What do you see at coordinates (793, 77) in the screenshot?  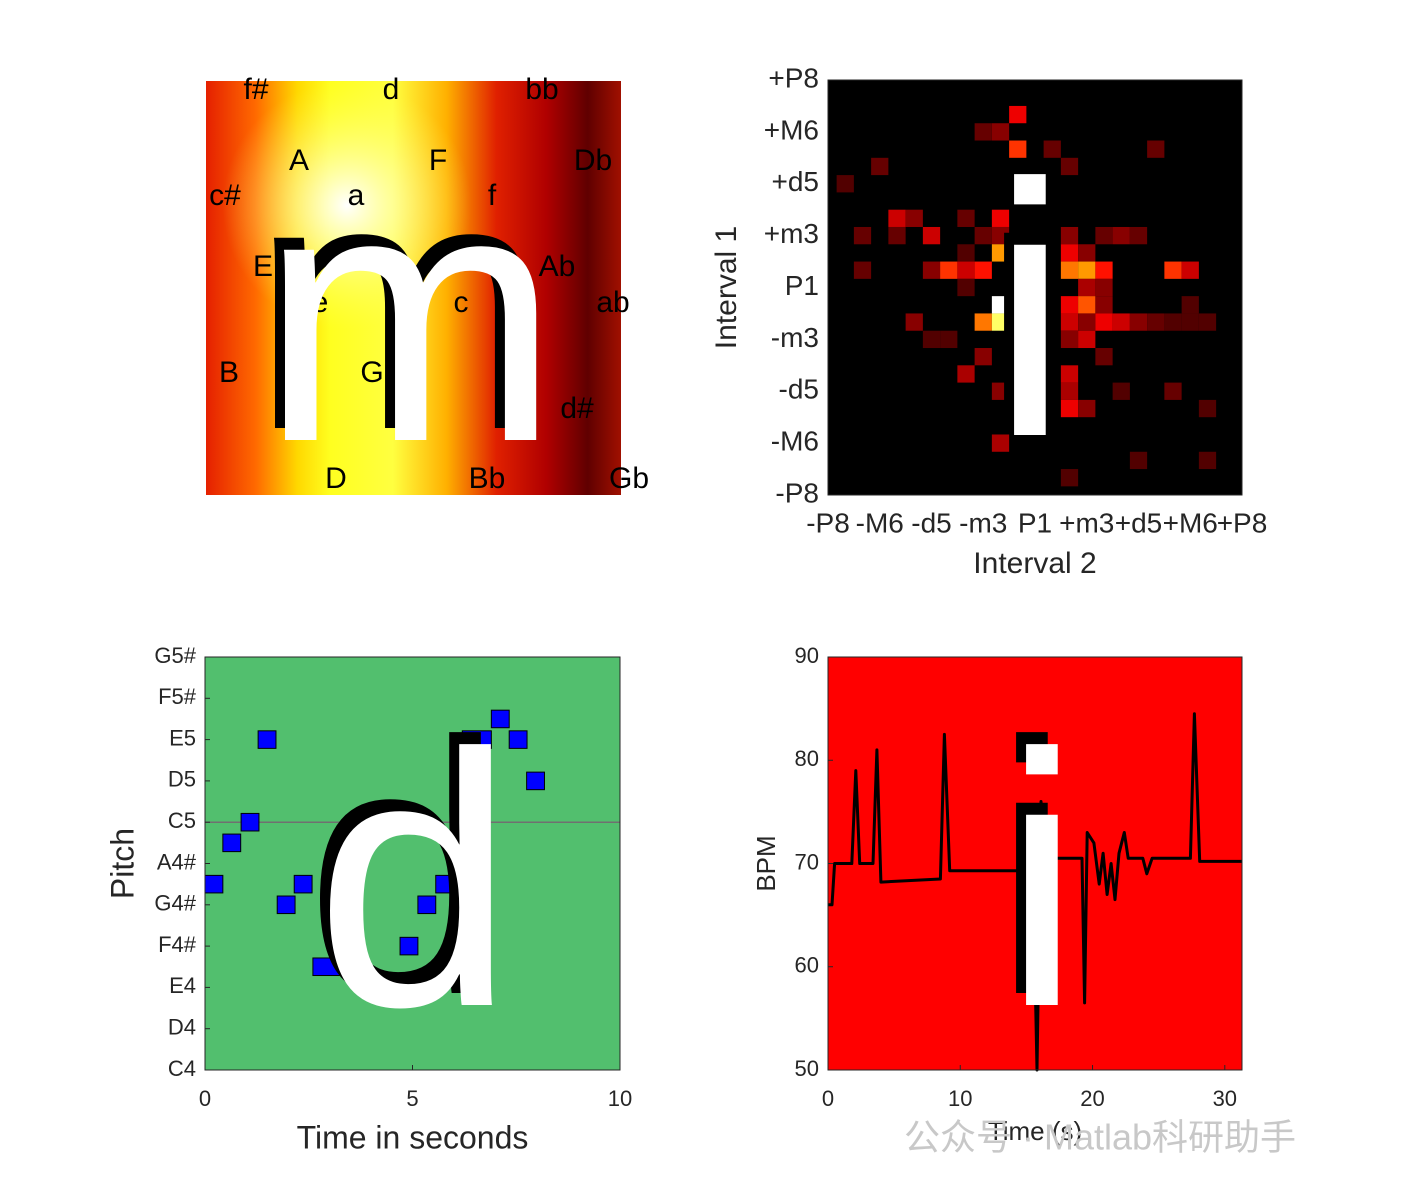 I see `y-tick-label: +P8` at bounding box center [793, 77].